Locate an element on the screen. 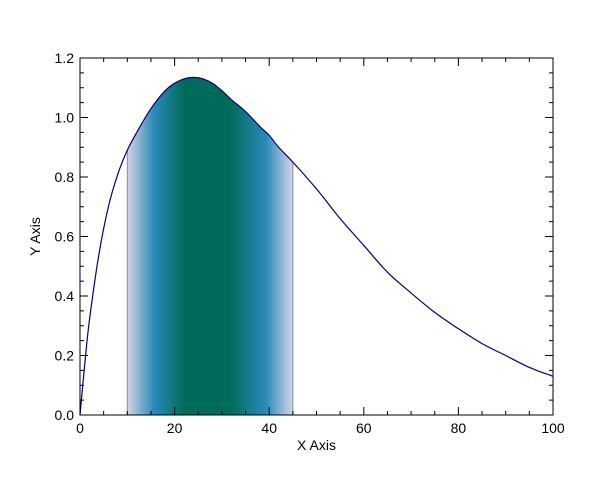  y-tick-label: 0.0 is located at coordinates (65, 415).